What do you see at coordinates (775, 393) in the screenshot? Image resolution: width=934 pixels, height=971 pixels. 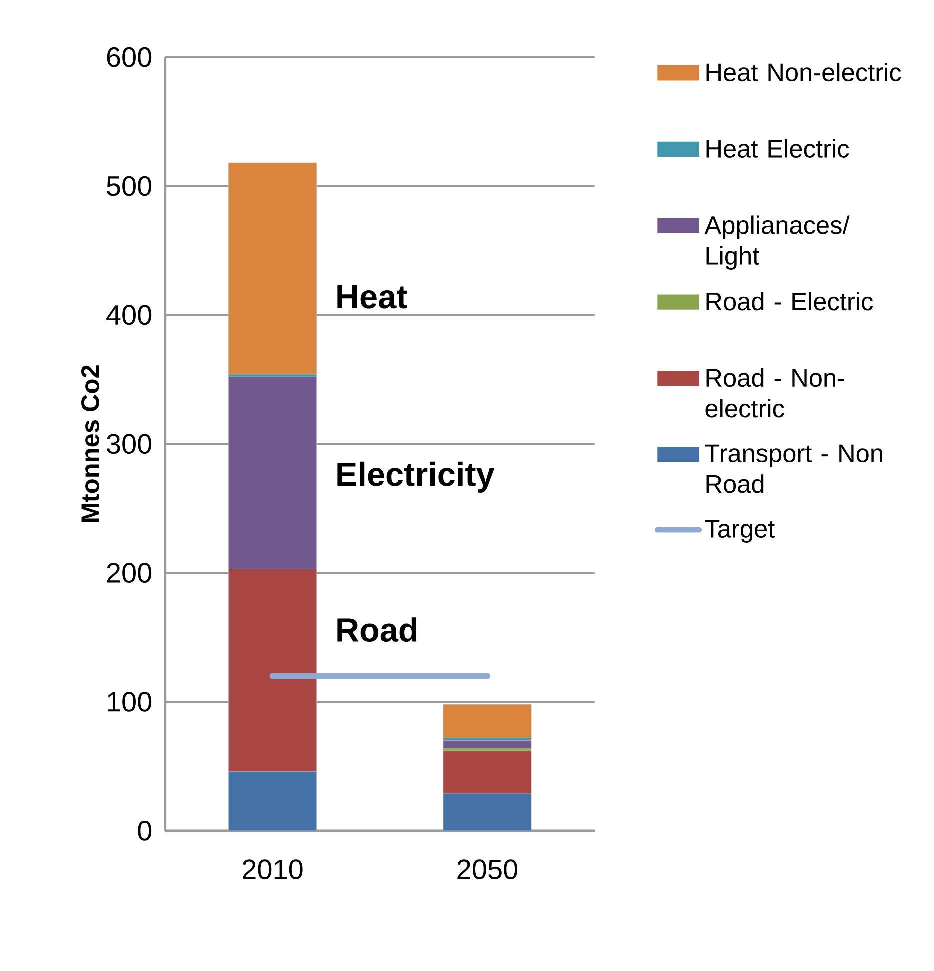 I see `legend-label: Road - Non-electric` at bounding box center [775, 393].